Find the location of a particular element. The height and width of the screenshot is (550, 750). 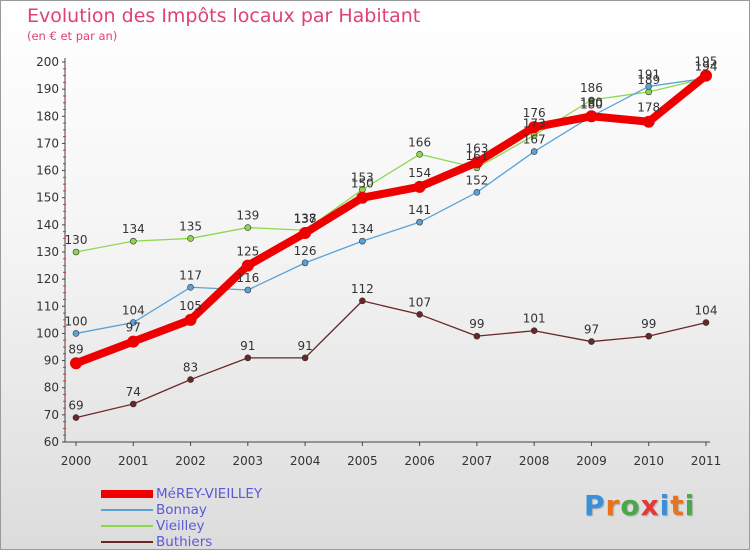

data-label: 134 is located at coordinates (362, 229).